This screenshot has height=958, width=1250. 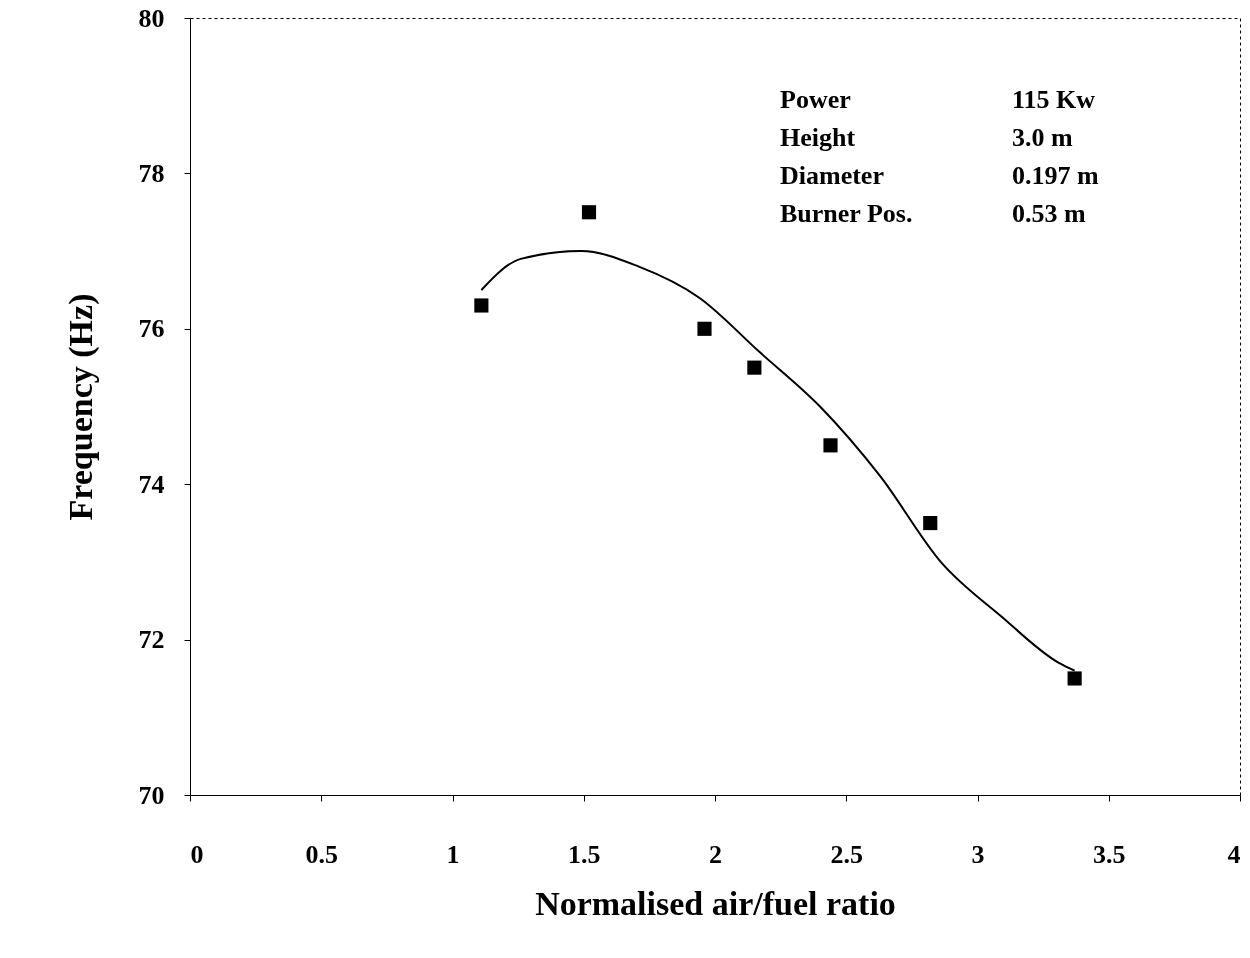 What do you see at coordinates (978, 854) in the screenshot?
I see `x-tick-label: 3` at bounding box center [978, 854].